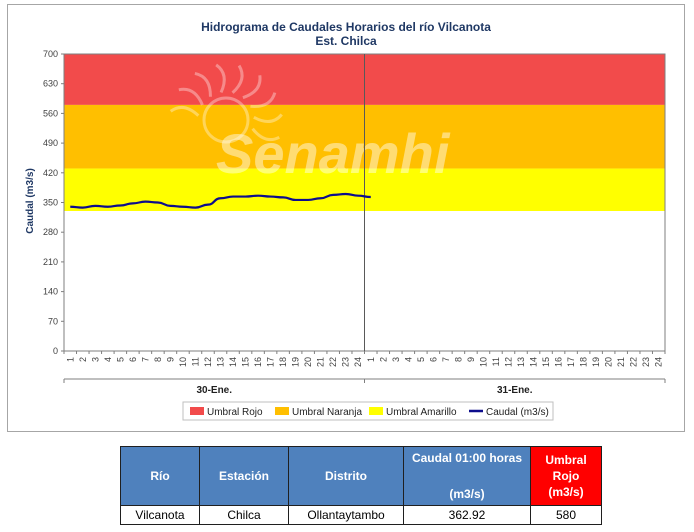 Image resolution: width=694 pixels, height=532 pixels. I want to click on y-tick-label: 490, so click(50, 143).